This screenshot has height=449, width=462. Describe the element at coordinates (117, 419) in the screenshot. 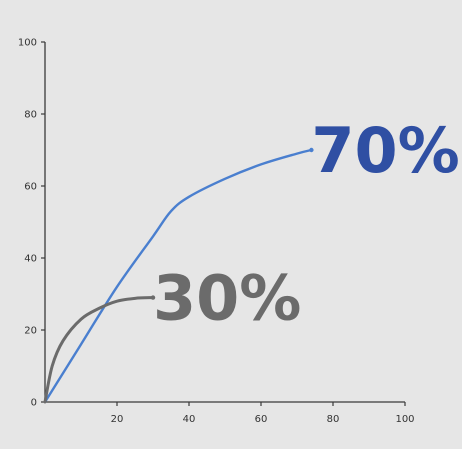

I see `x-tick-label: 20` at that location.